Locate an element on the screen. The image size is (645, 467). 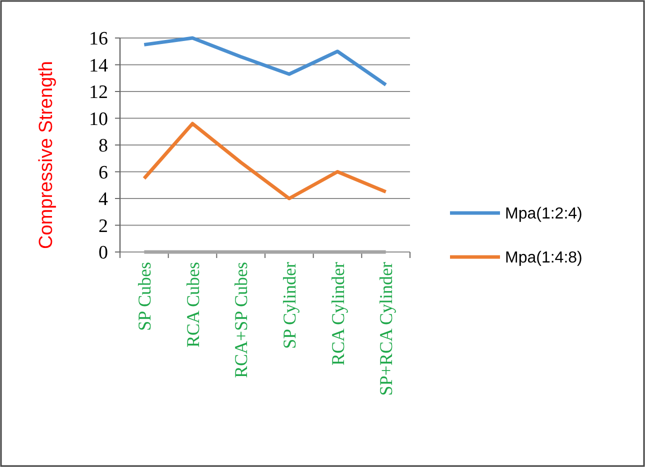
legend-label: Mpa(1:4:8) is located at coordinates (543, 258).